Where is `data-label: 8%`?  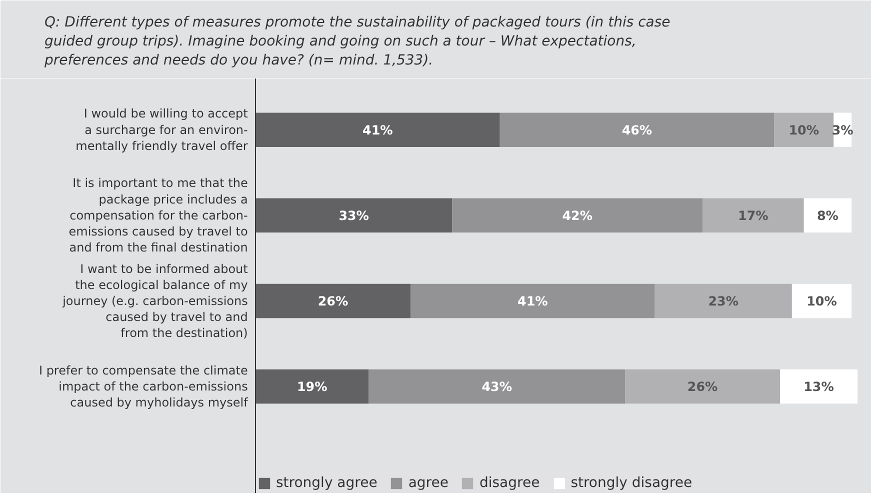 data-label: 8% is located at coordinates (827, 215).